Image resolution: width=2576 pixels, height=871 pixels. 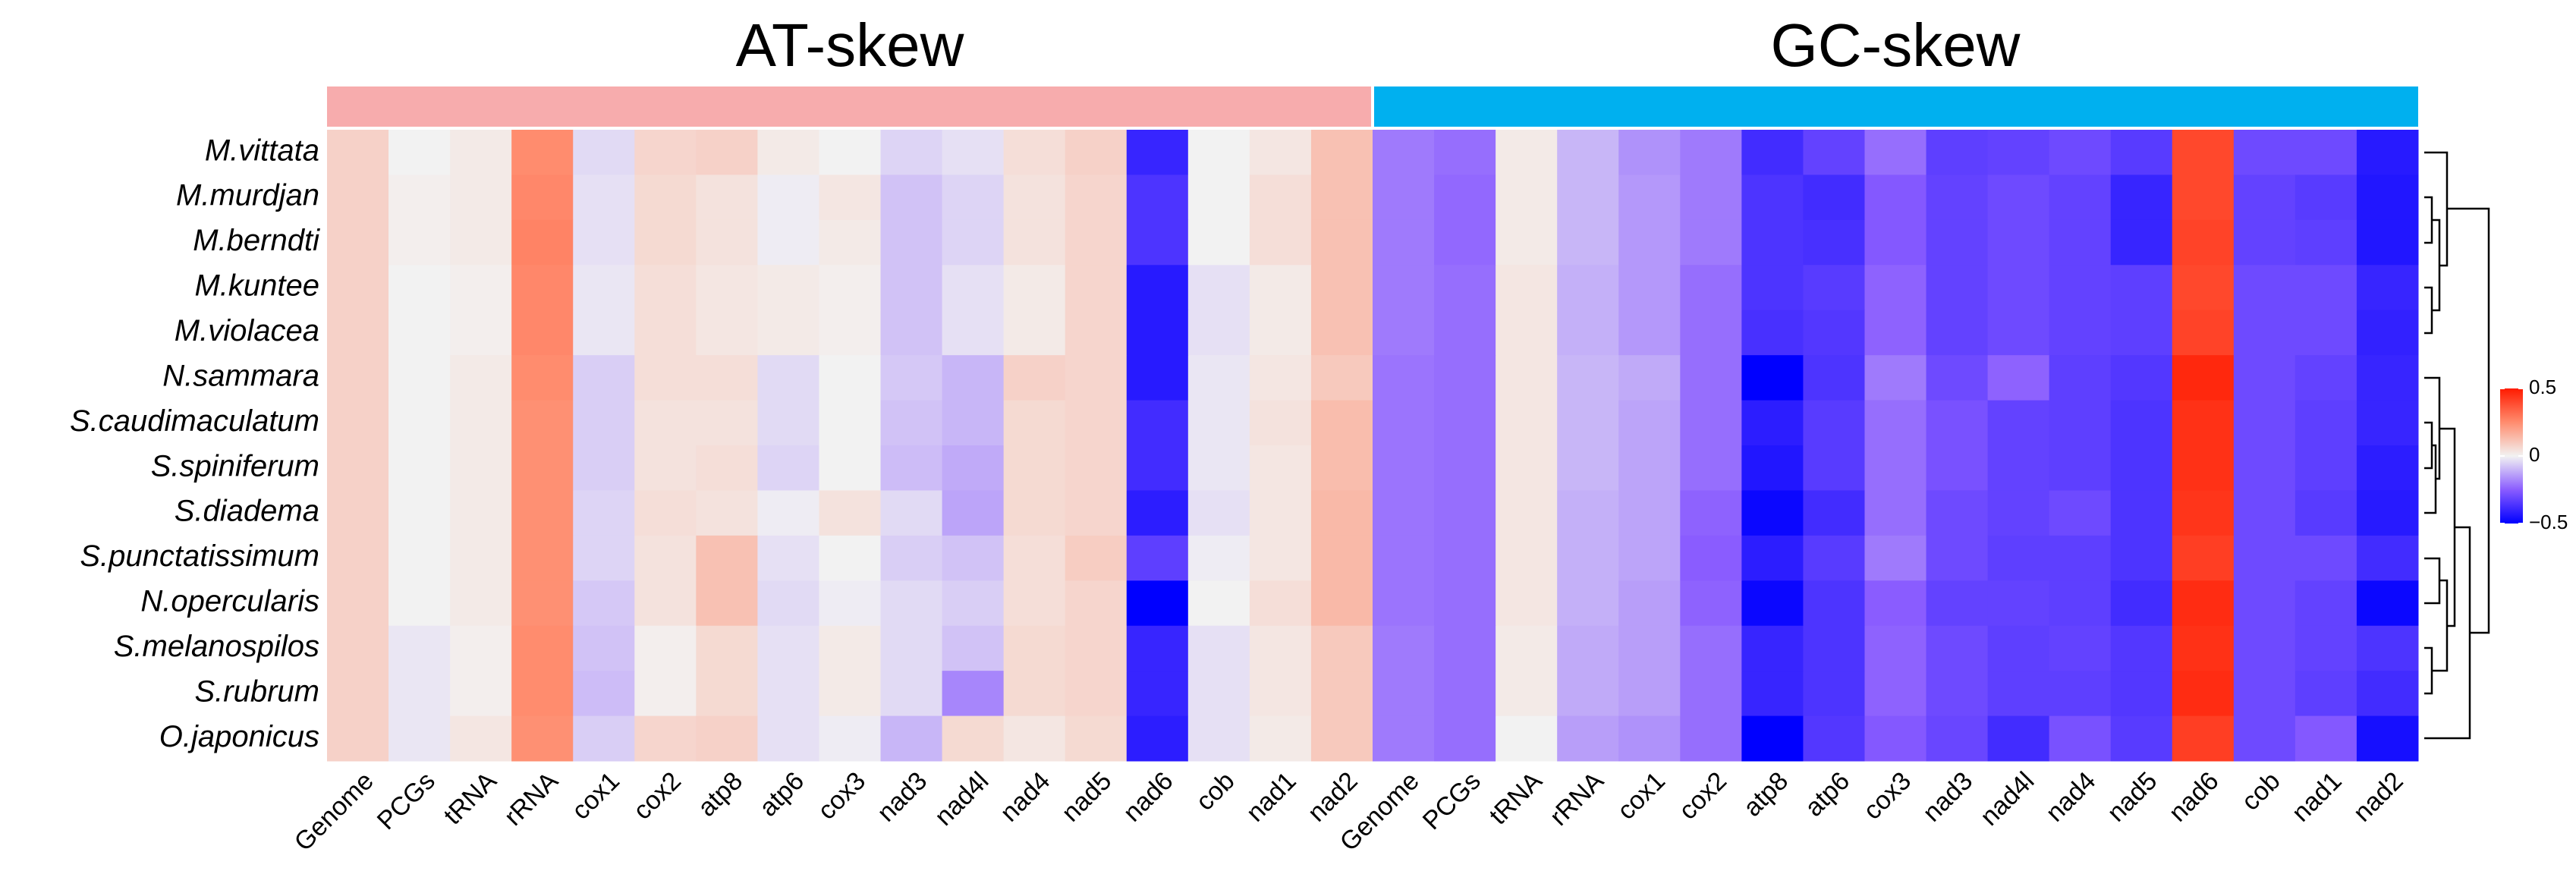 What do you see at coordinates (2534, 455) in the screenshot?
I see `colorbar-tick-label: 0` at bounding box center [2534, 455].